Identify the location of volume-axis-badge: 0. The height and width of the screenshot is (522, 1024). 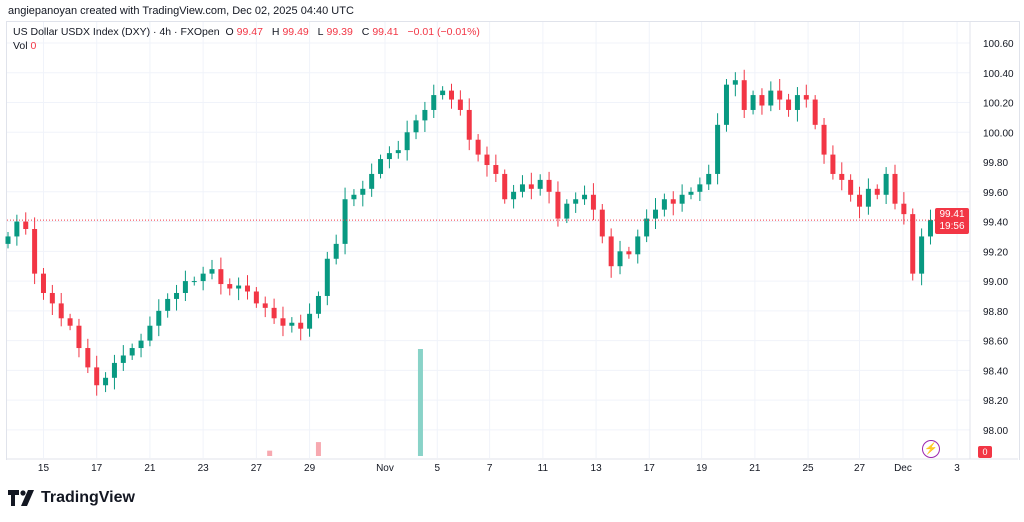
(985, 452).